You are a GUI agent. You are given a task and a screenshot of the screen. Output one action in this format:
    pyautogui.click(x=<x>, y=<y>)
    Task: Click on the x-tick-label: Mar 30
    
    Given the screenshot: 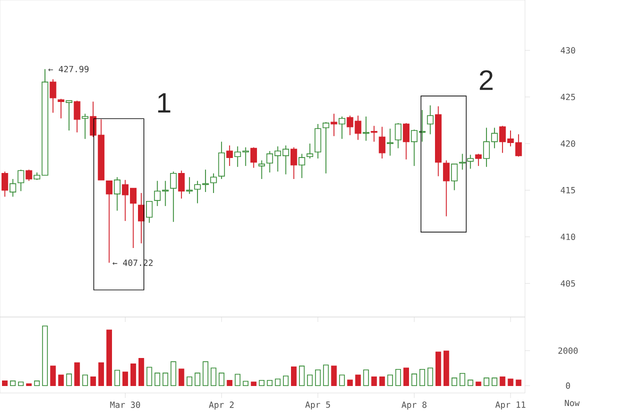 What is the action you would take?
    pyautogui.click(x=125, y=405)
    